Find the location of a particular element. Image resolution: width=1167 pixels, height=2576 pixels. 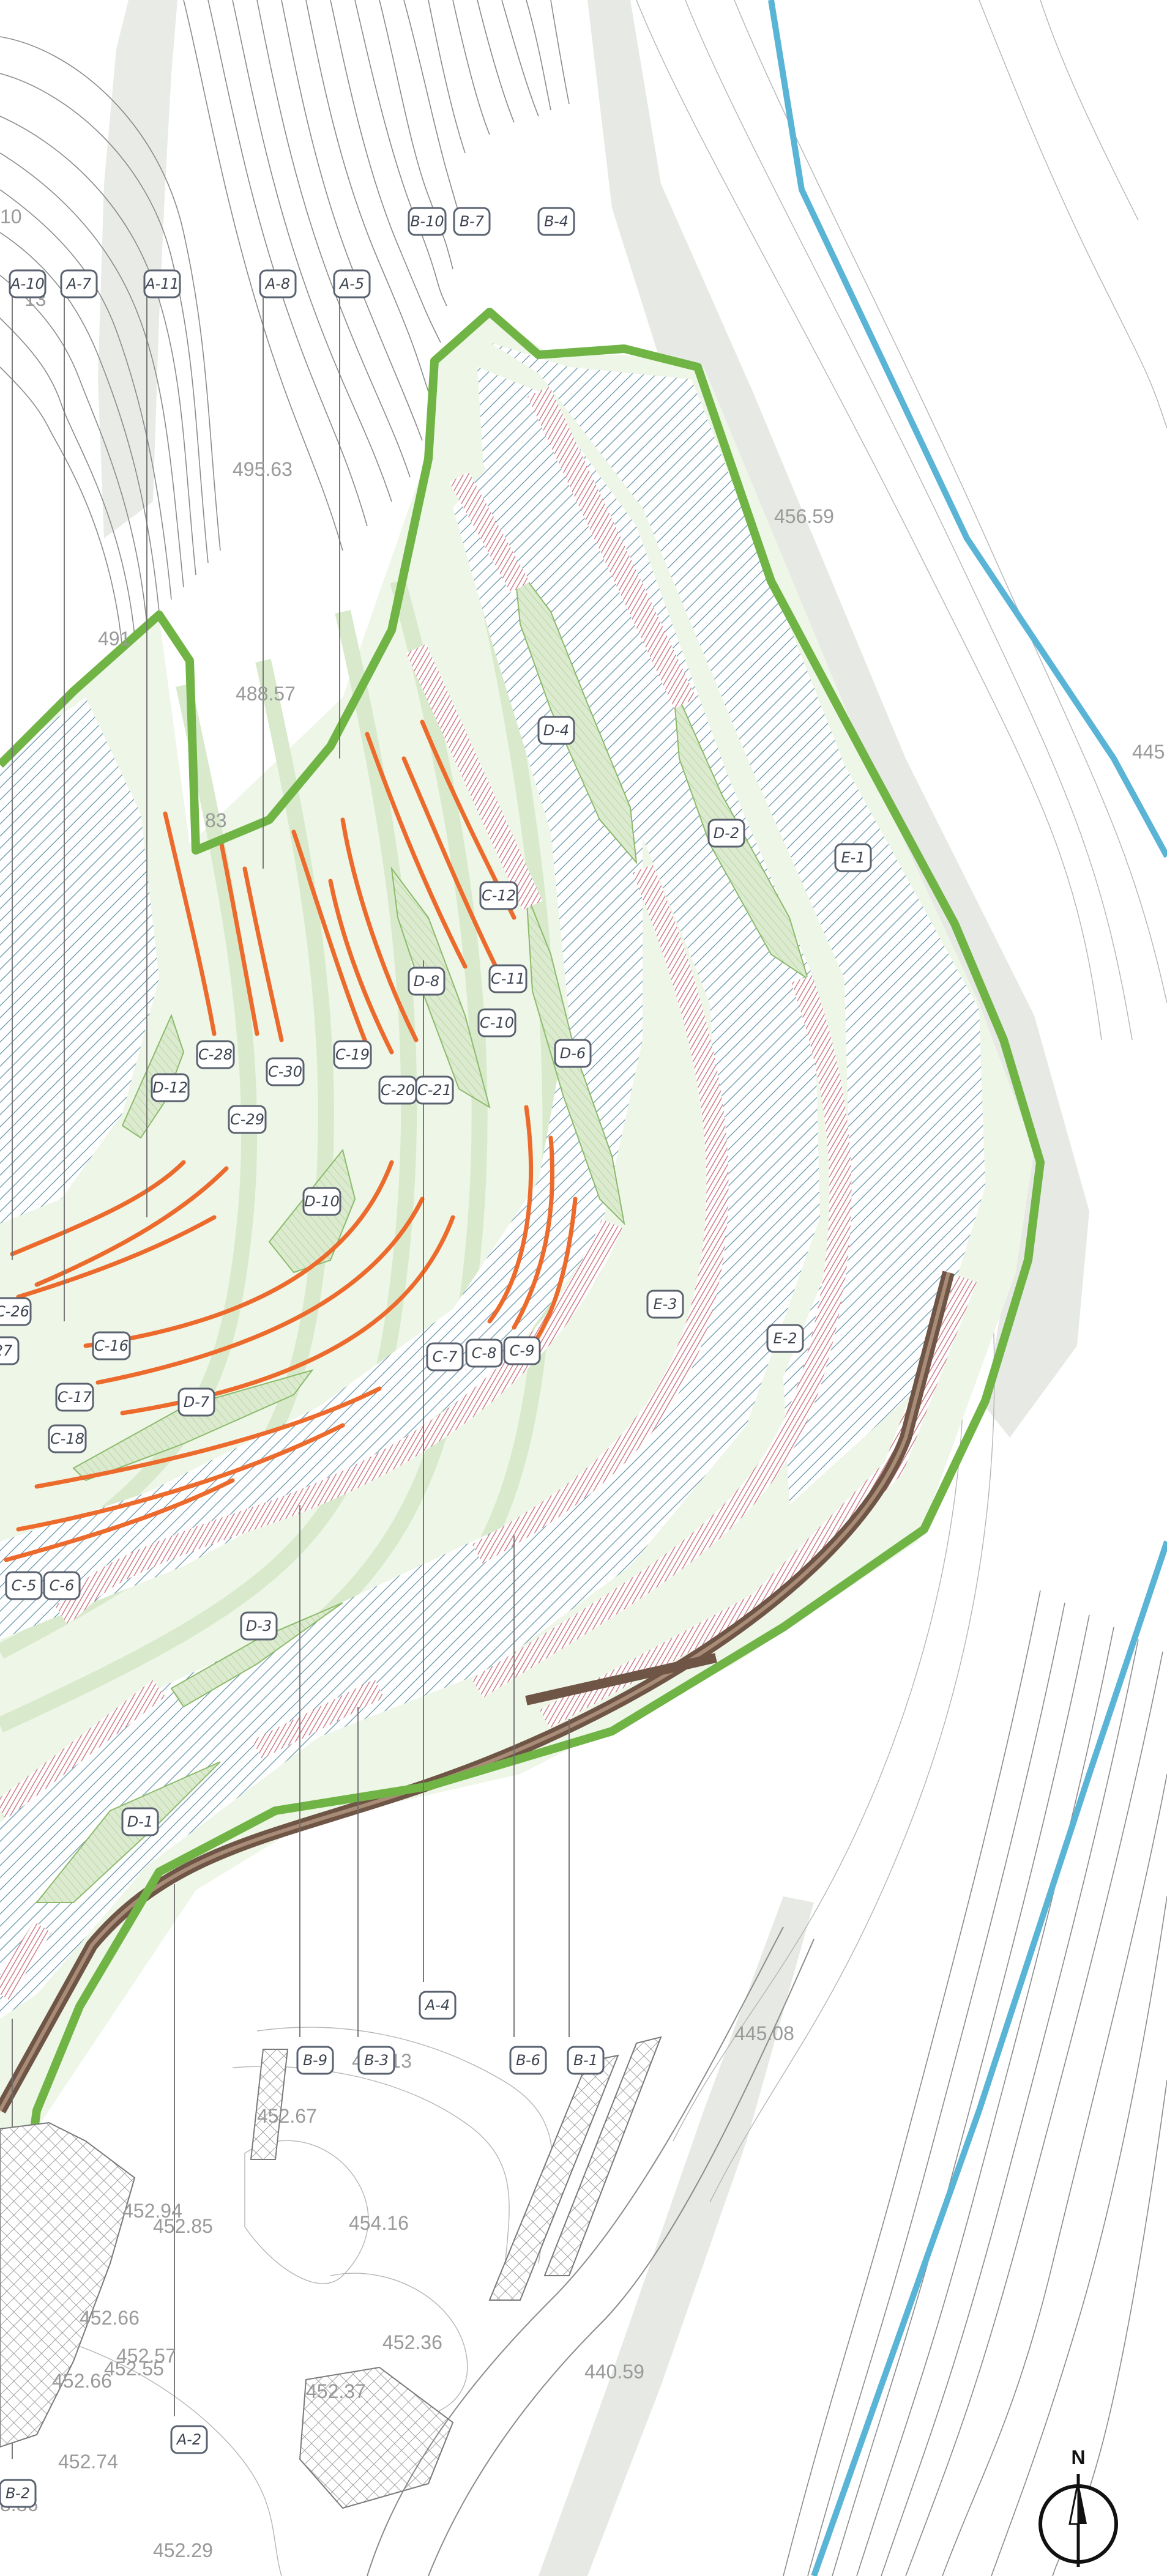

tag-a7: A-7 is located at coordinates (79, 284).